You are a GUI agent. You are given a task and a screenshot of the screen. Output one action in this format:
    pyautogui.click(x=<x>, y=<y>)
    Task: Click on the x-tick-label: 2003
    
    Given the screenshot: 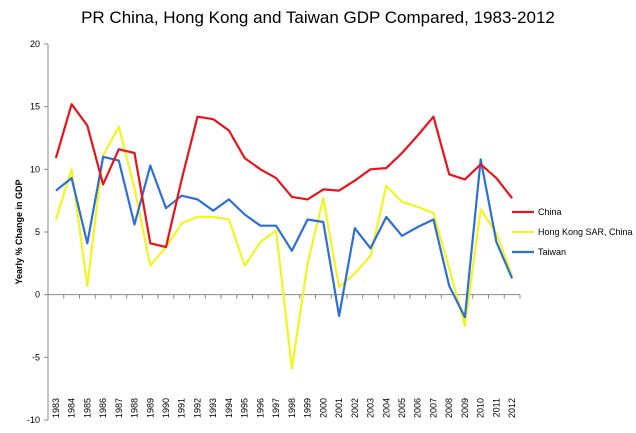 What is the action you would take?
    pyautogui.click(x=371, y=408)
    